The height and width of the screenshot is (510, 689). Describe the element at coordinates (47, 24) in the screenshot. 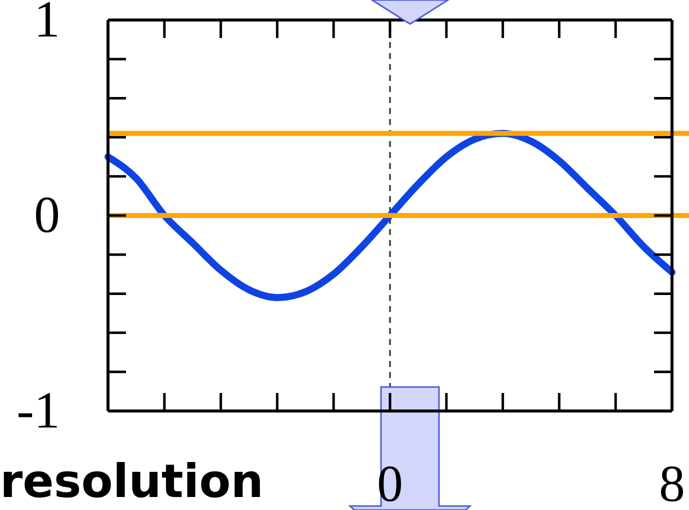

I see `y-tick-label: 1` at that location.